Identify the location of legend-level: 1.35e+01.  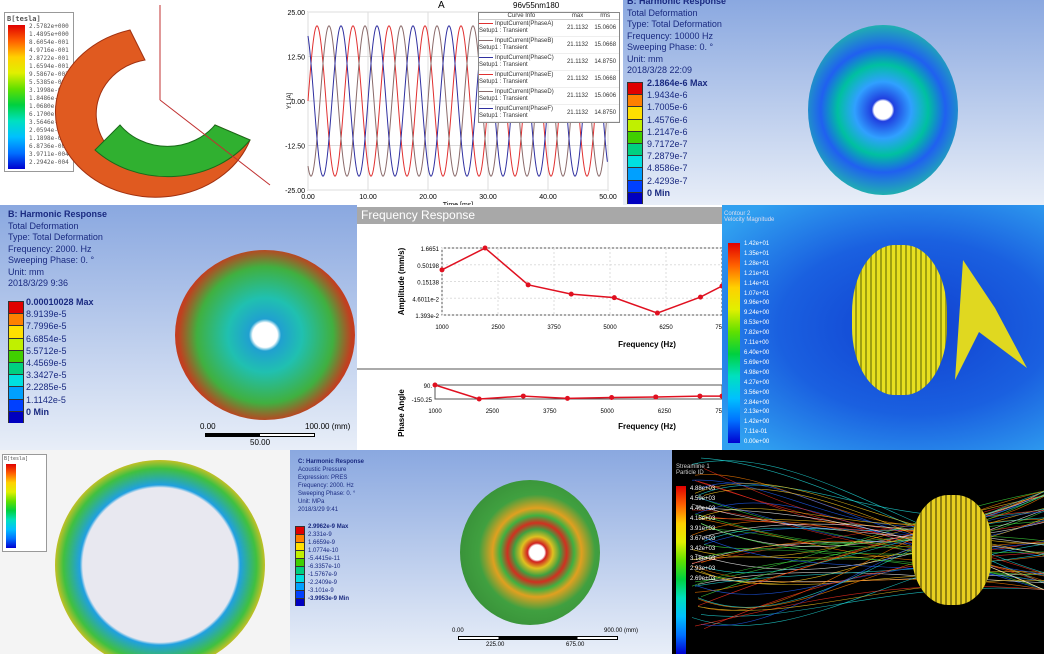
(757, 253).